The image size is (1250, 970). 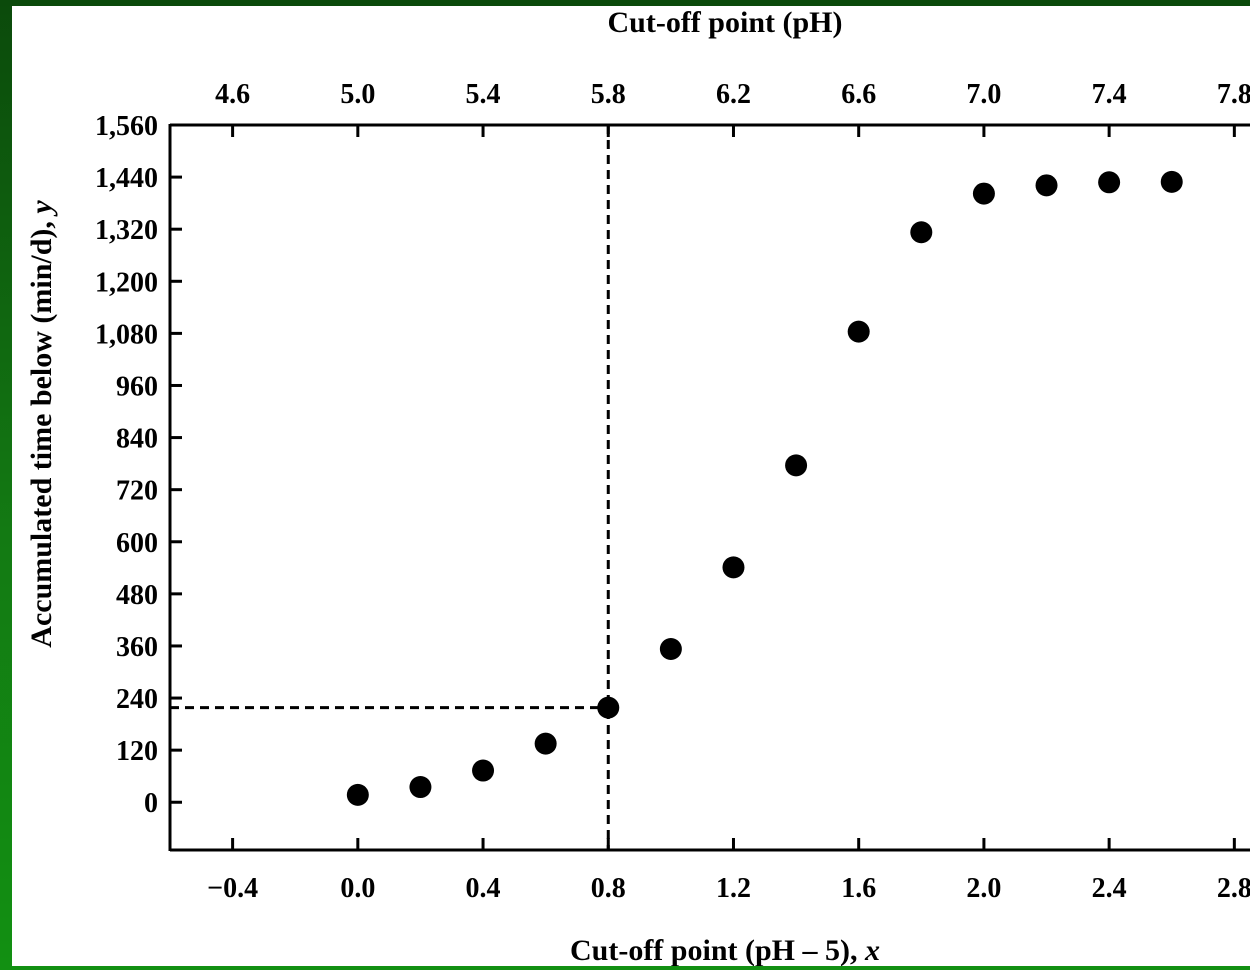 What do you see at coordinates (483, 888) in the screenshot?
I see `x-tick-label: 0.4` at bounding box center [483, 888].